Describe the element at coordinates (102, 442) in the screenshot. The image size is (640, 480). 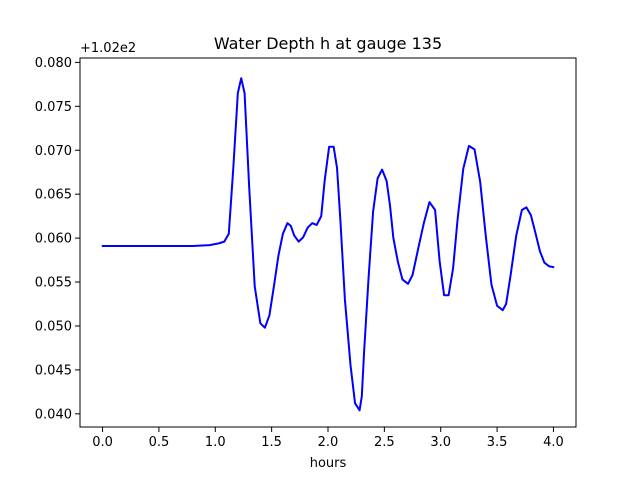
I see `x-tick-label: 0.0` at that location.